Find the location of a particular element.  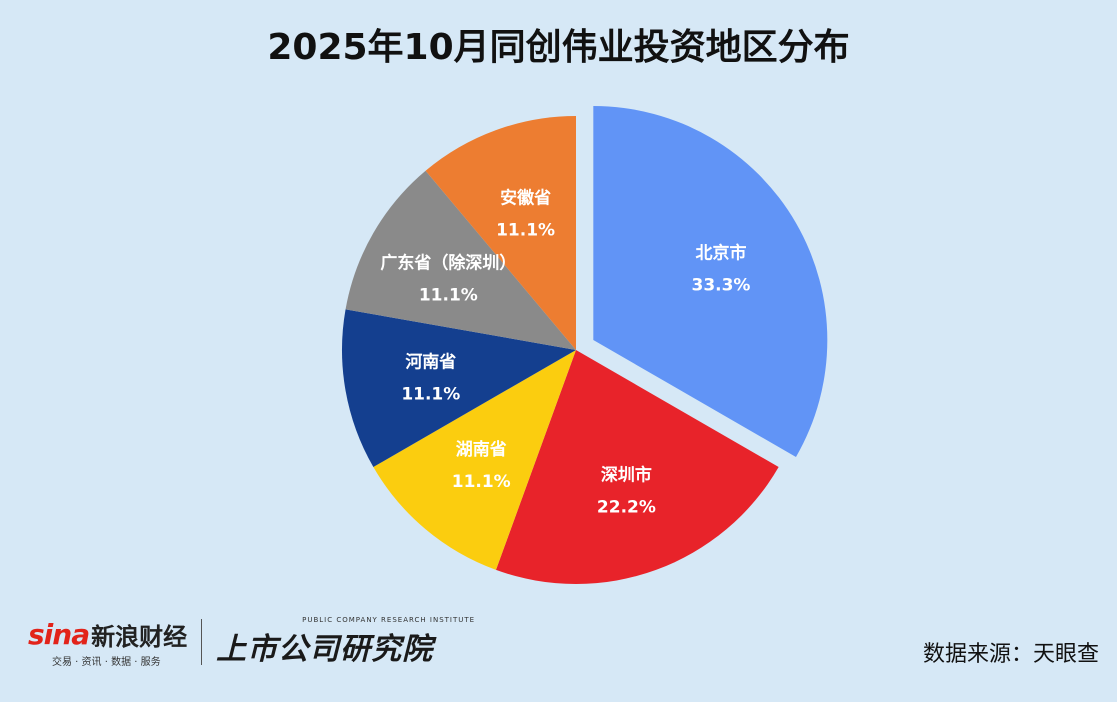

slice-label-2: 湖南省 is located at coordinates (481, 449).